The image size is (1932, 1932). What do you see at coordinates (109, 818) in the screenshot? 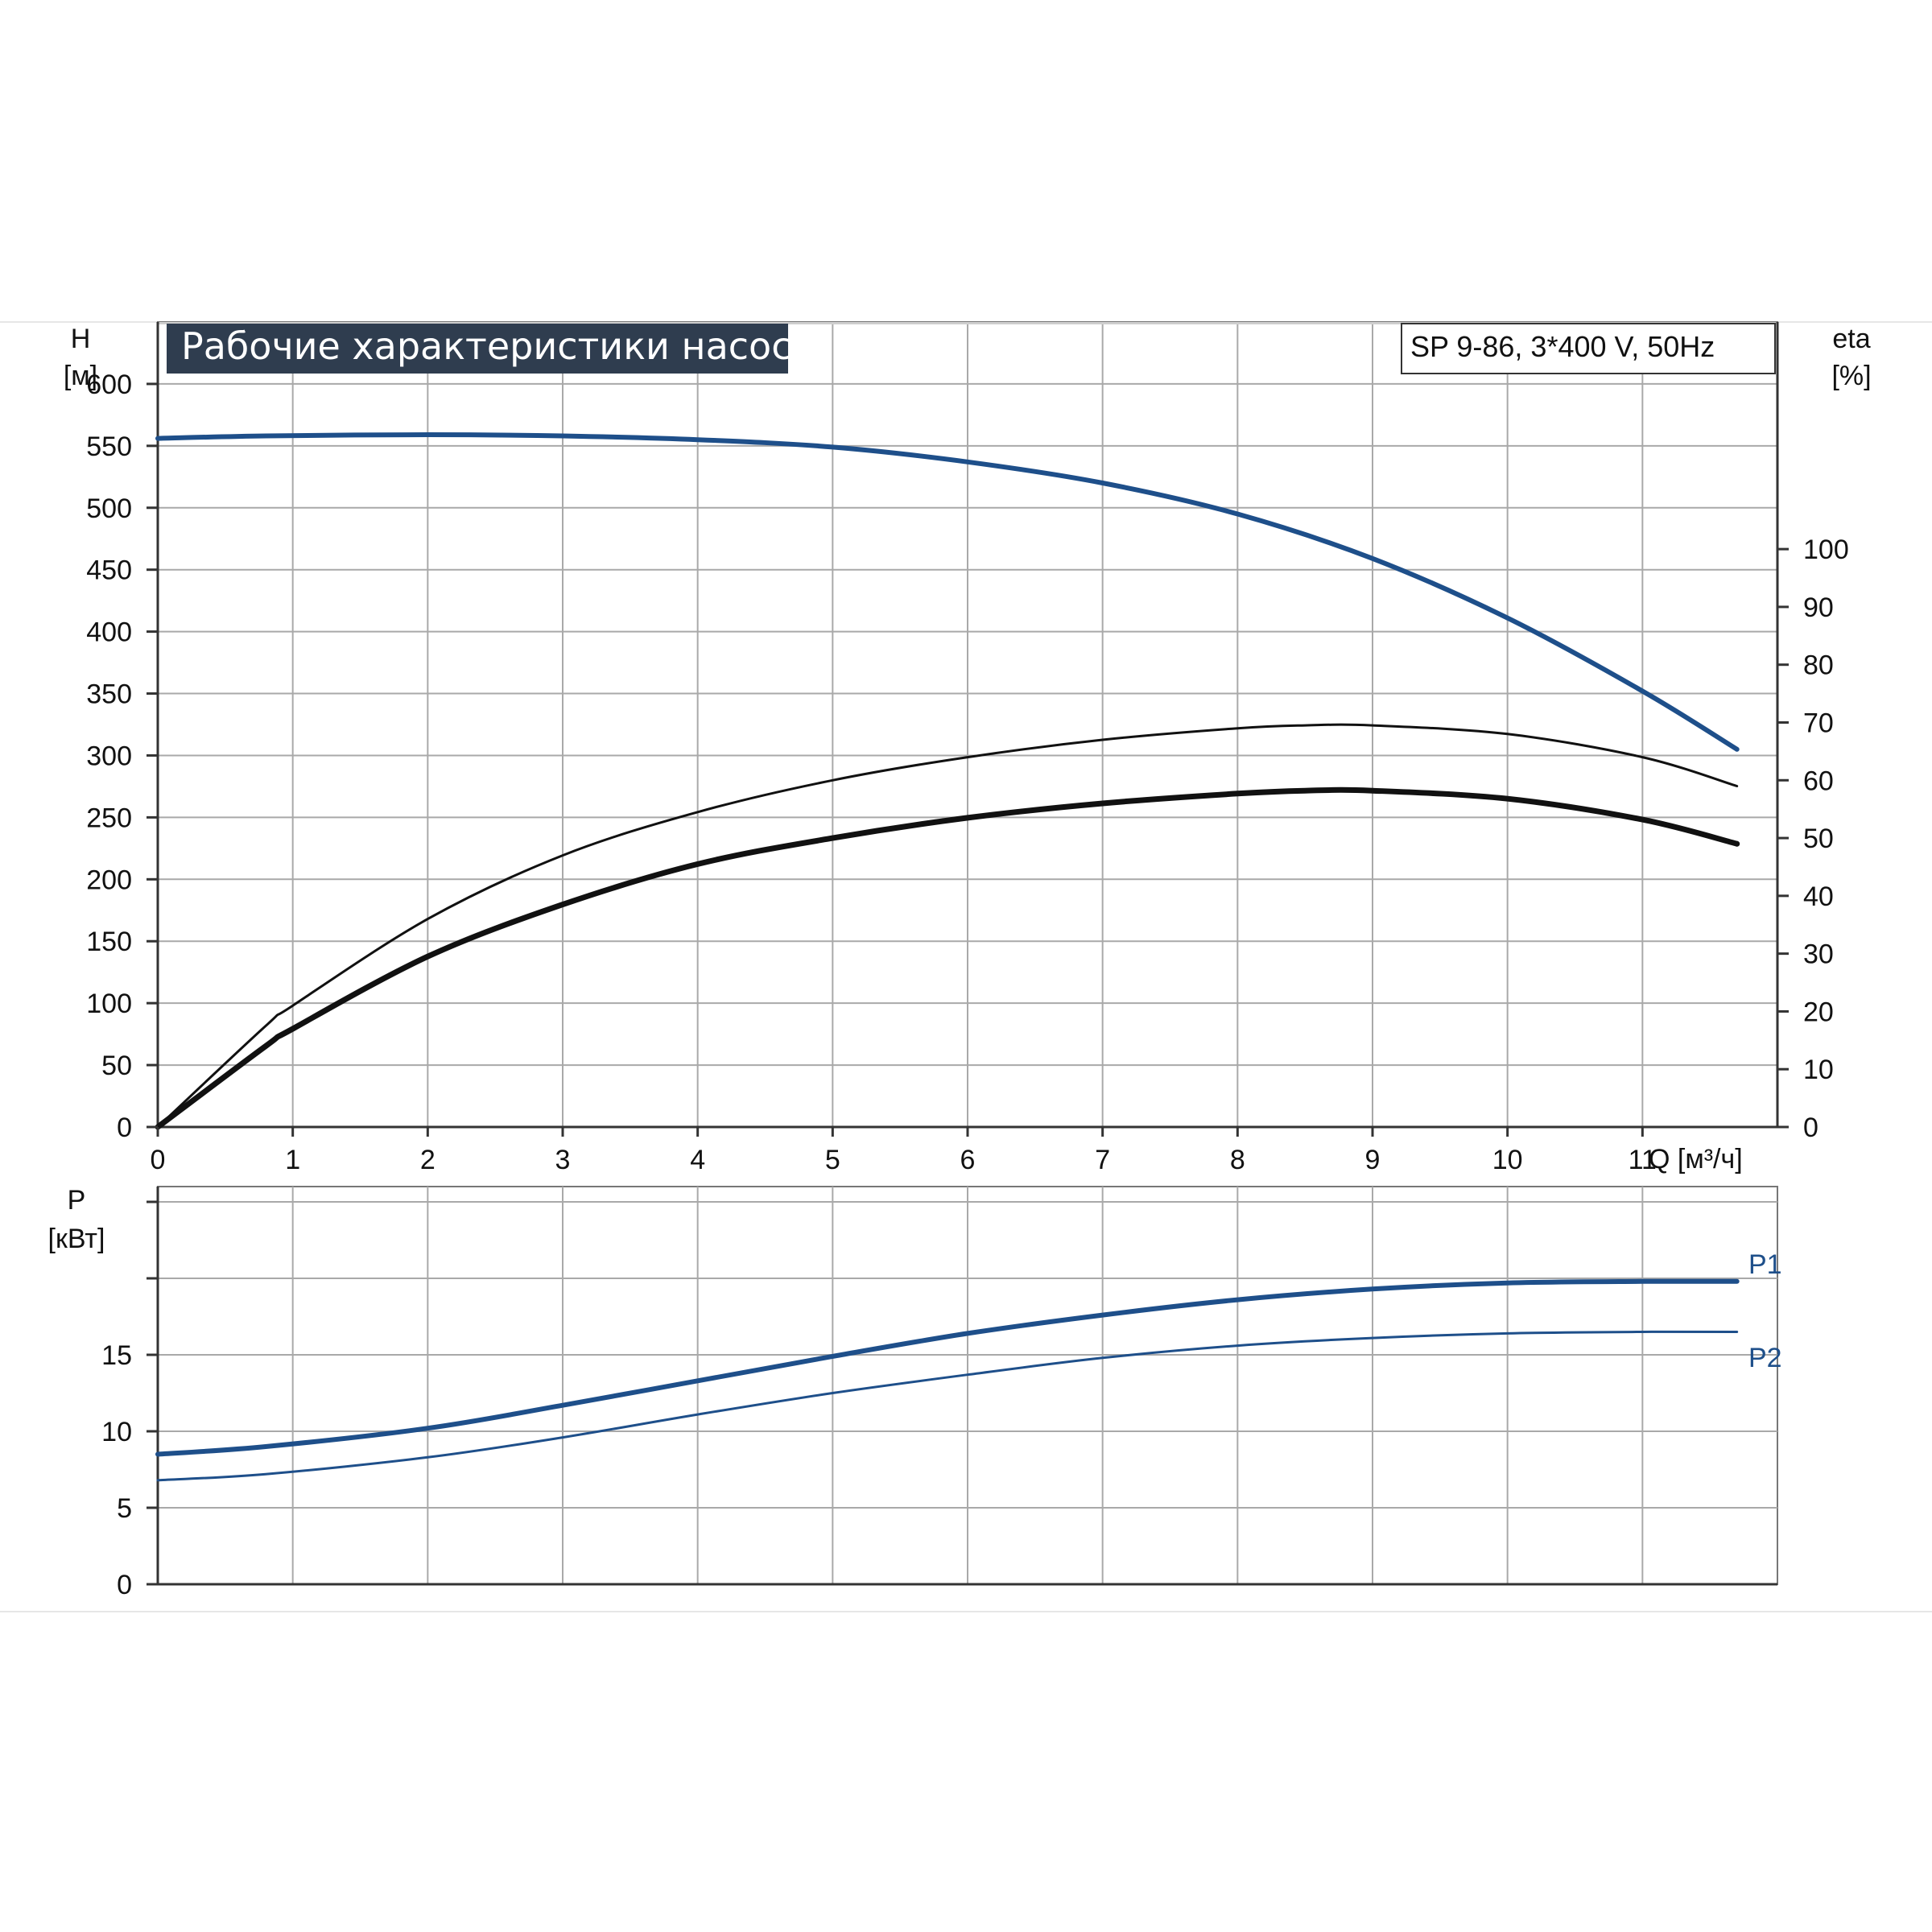
I see `left-tick-label: 250` at bounding box center [109, 818].